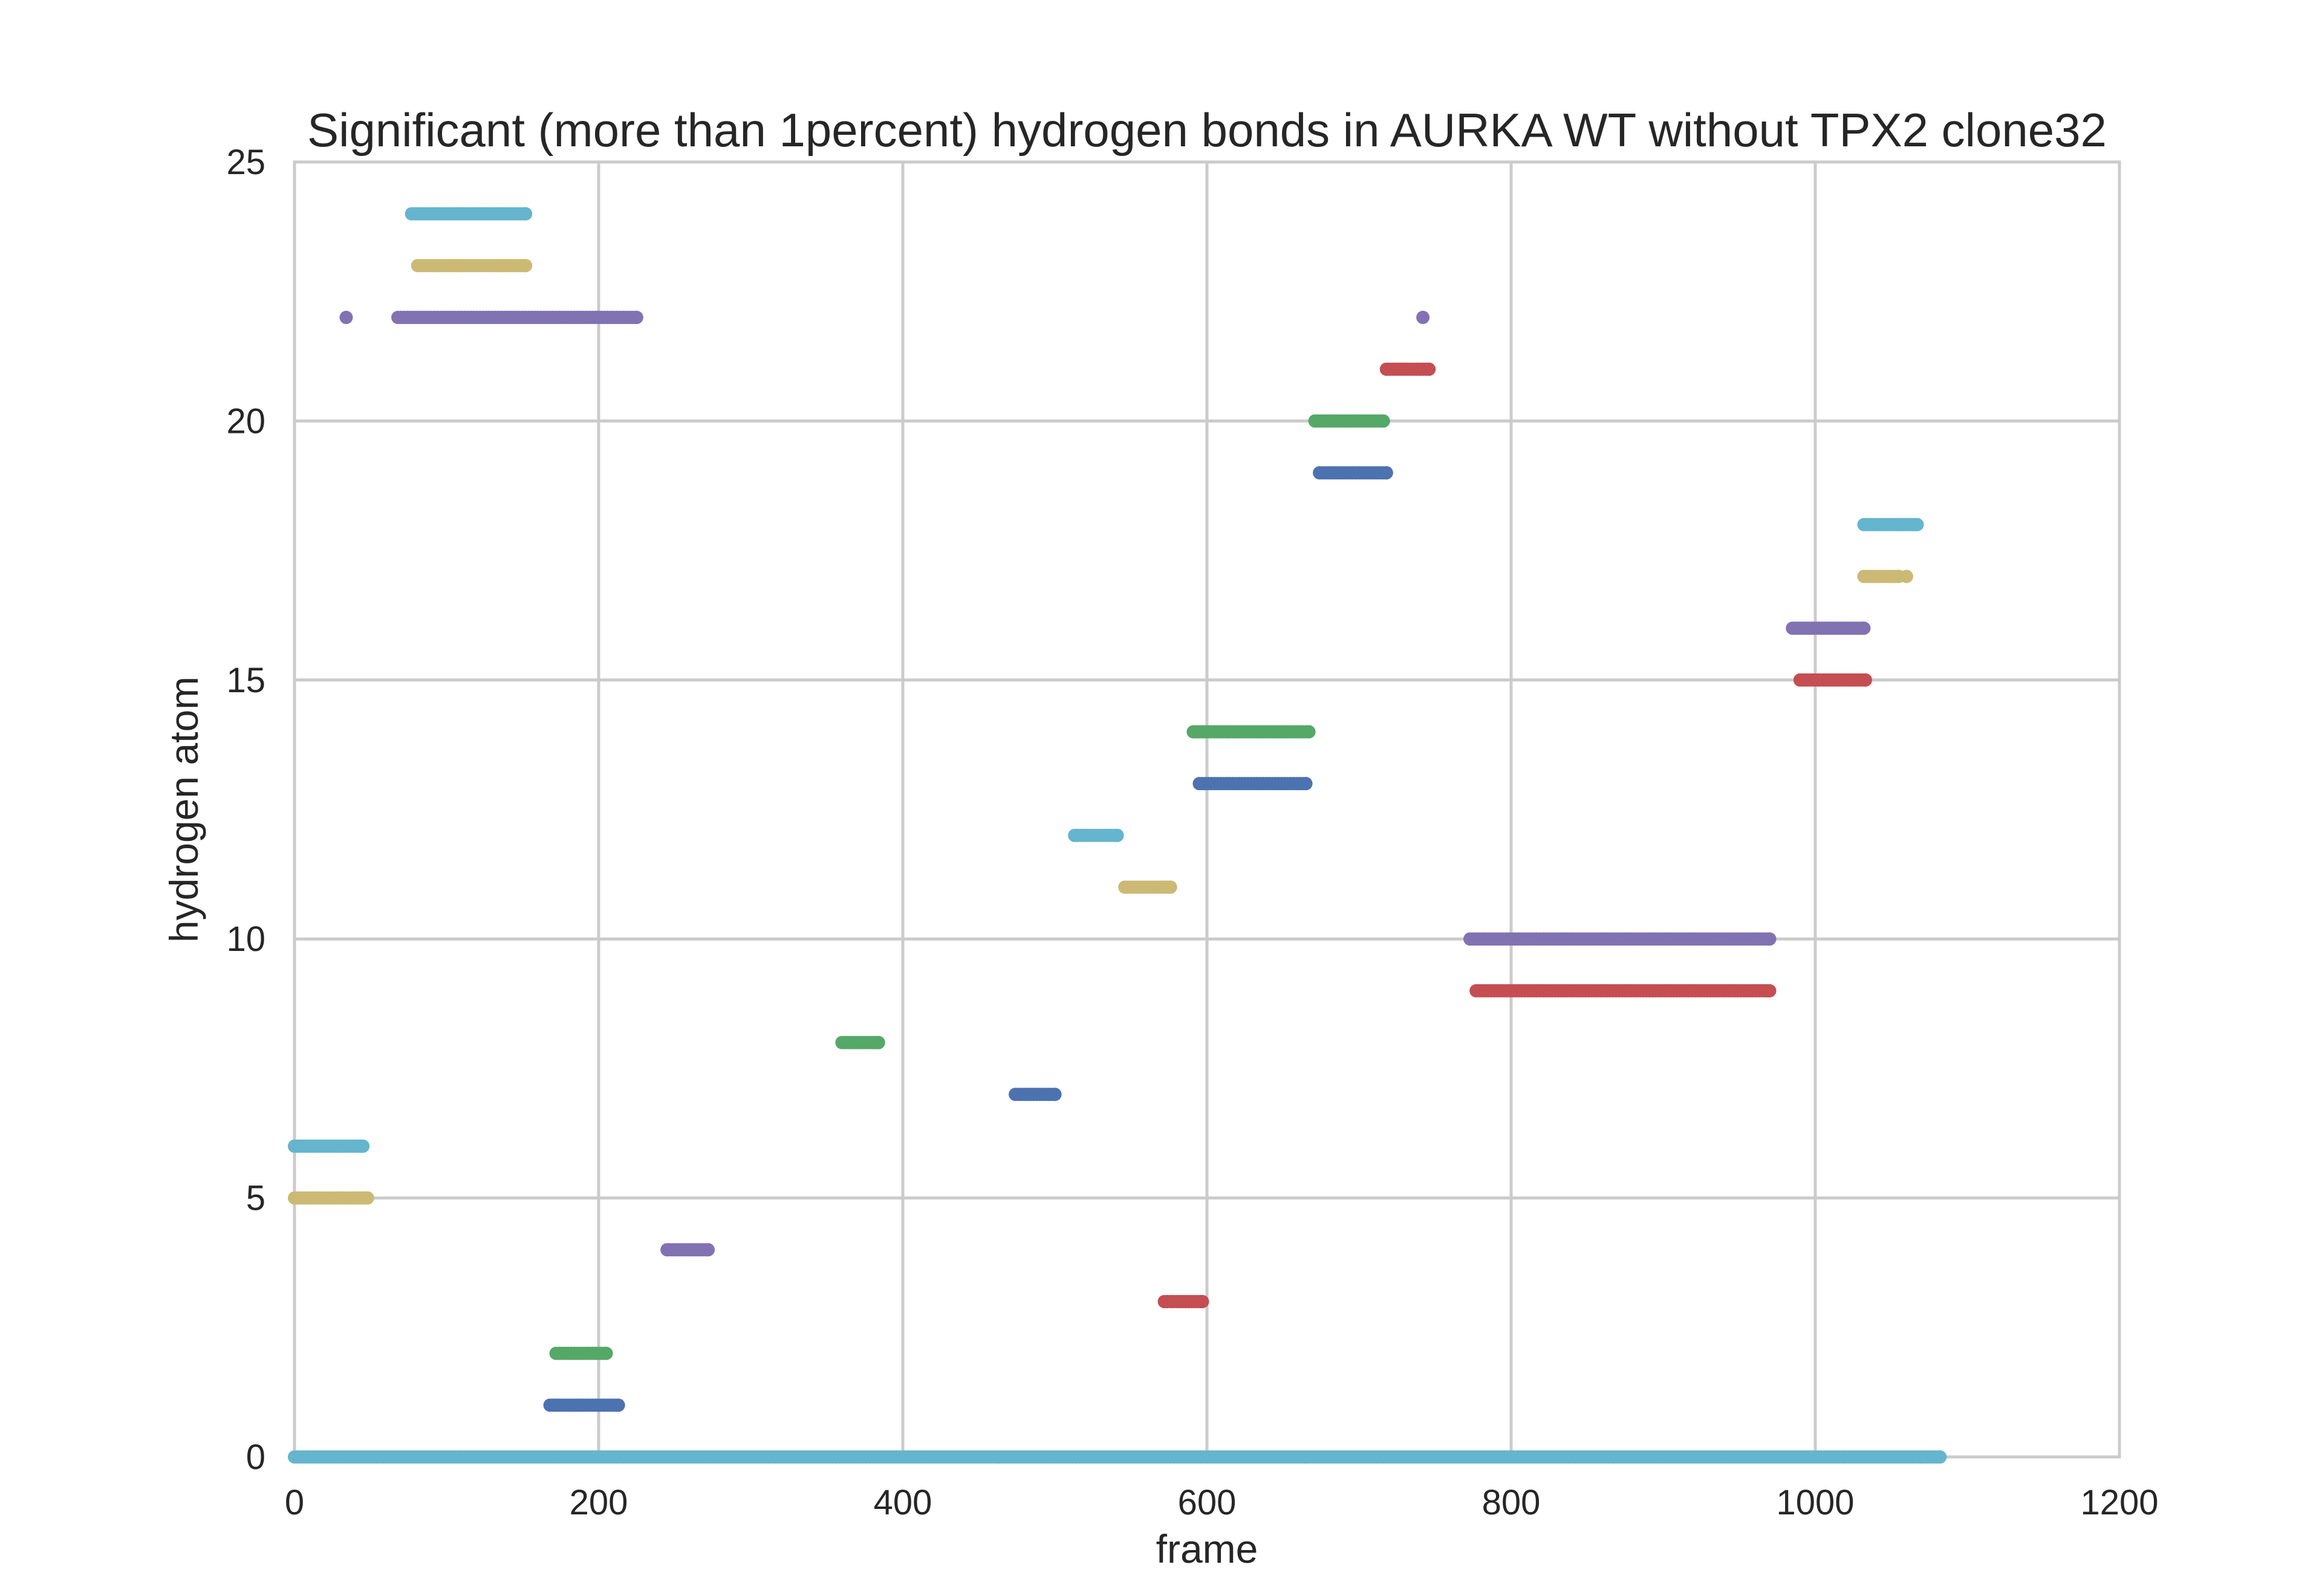 This screenshot has height=1596, width=2322. What do you see at coordinates (2119, 1502) in the screenshot?
I see `x-tick-label: 1200` at bounding box center [2119, 1502].